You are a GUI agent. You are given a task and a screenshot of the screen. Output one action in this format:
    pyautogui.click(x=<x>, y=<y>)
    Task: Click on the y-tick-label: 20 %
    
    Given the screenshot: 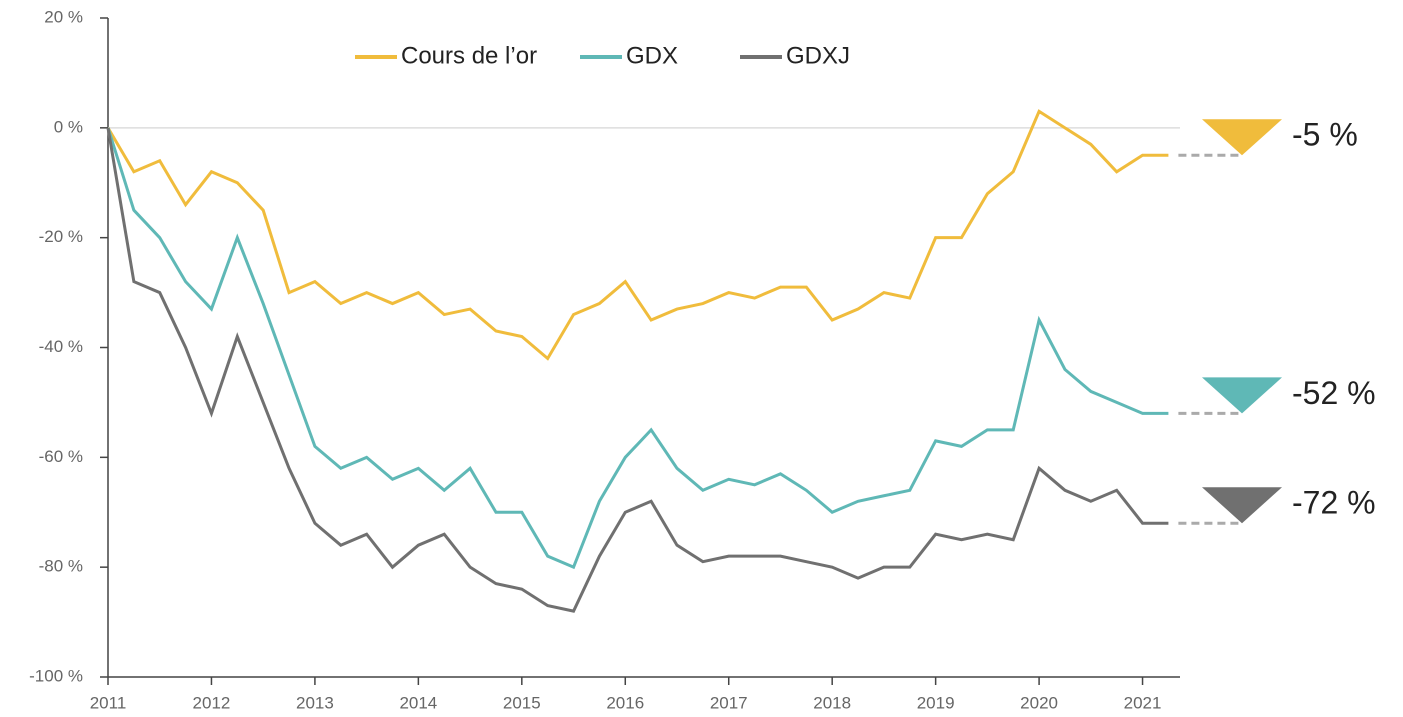 What is the action you would take?
    pyautogui.click(x=63, y=16)
    